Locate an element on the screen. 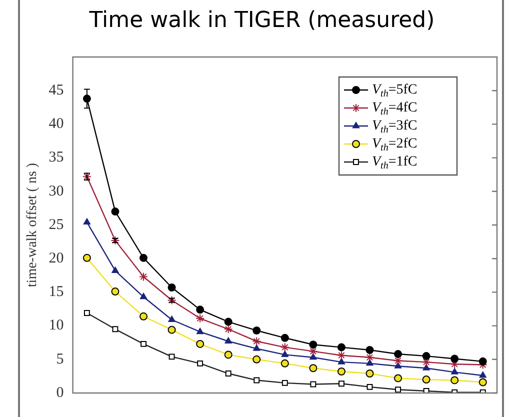 Image resolution: width=510 pixels, height=417 pixels. y-tick-label: 0 is located at coordinates (60, 392).